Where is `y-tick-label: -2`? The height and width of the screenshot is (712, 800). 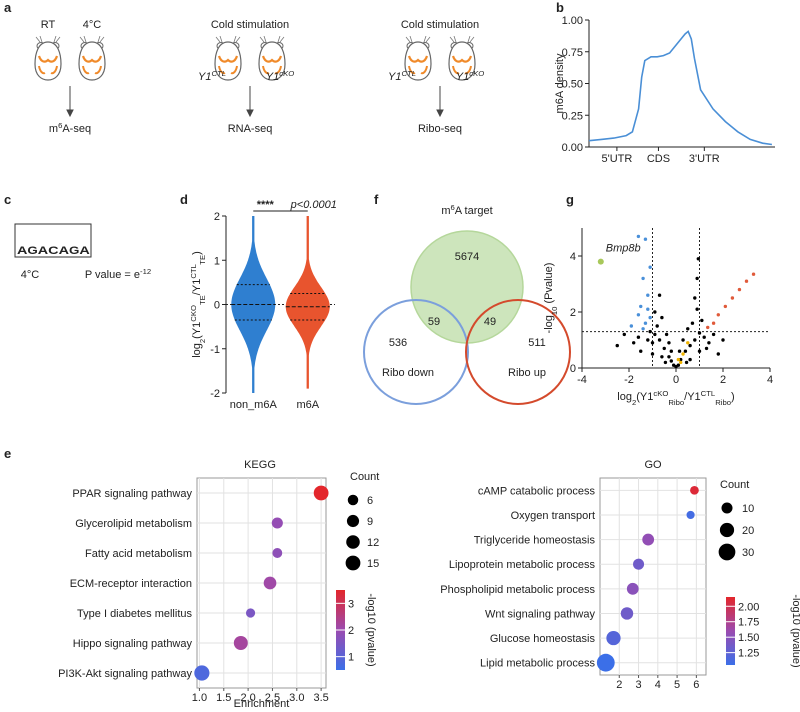
y-tick-label: -2 is located at coordinates (215, 394).